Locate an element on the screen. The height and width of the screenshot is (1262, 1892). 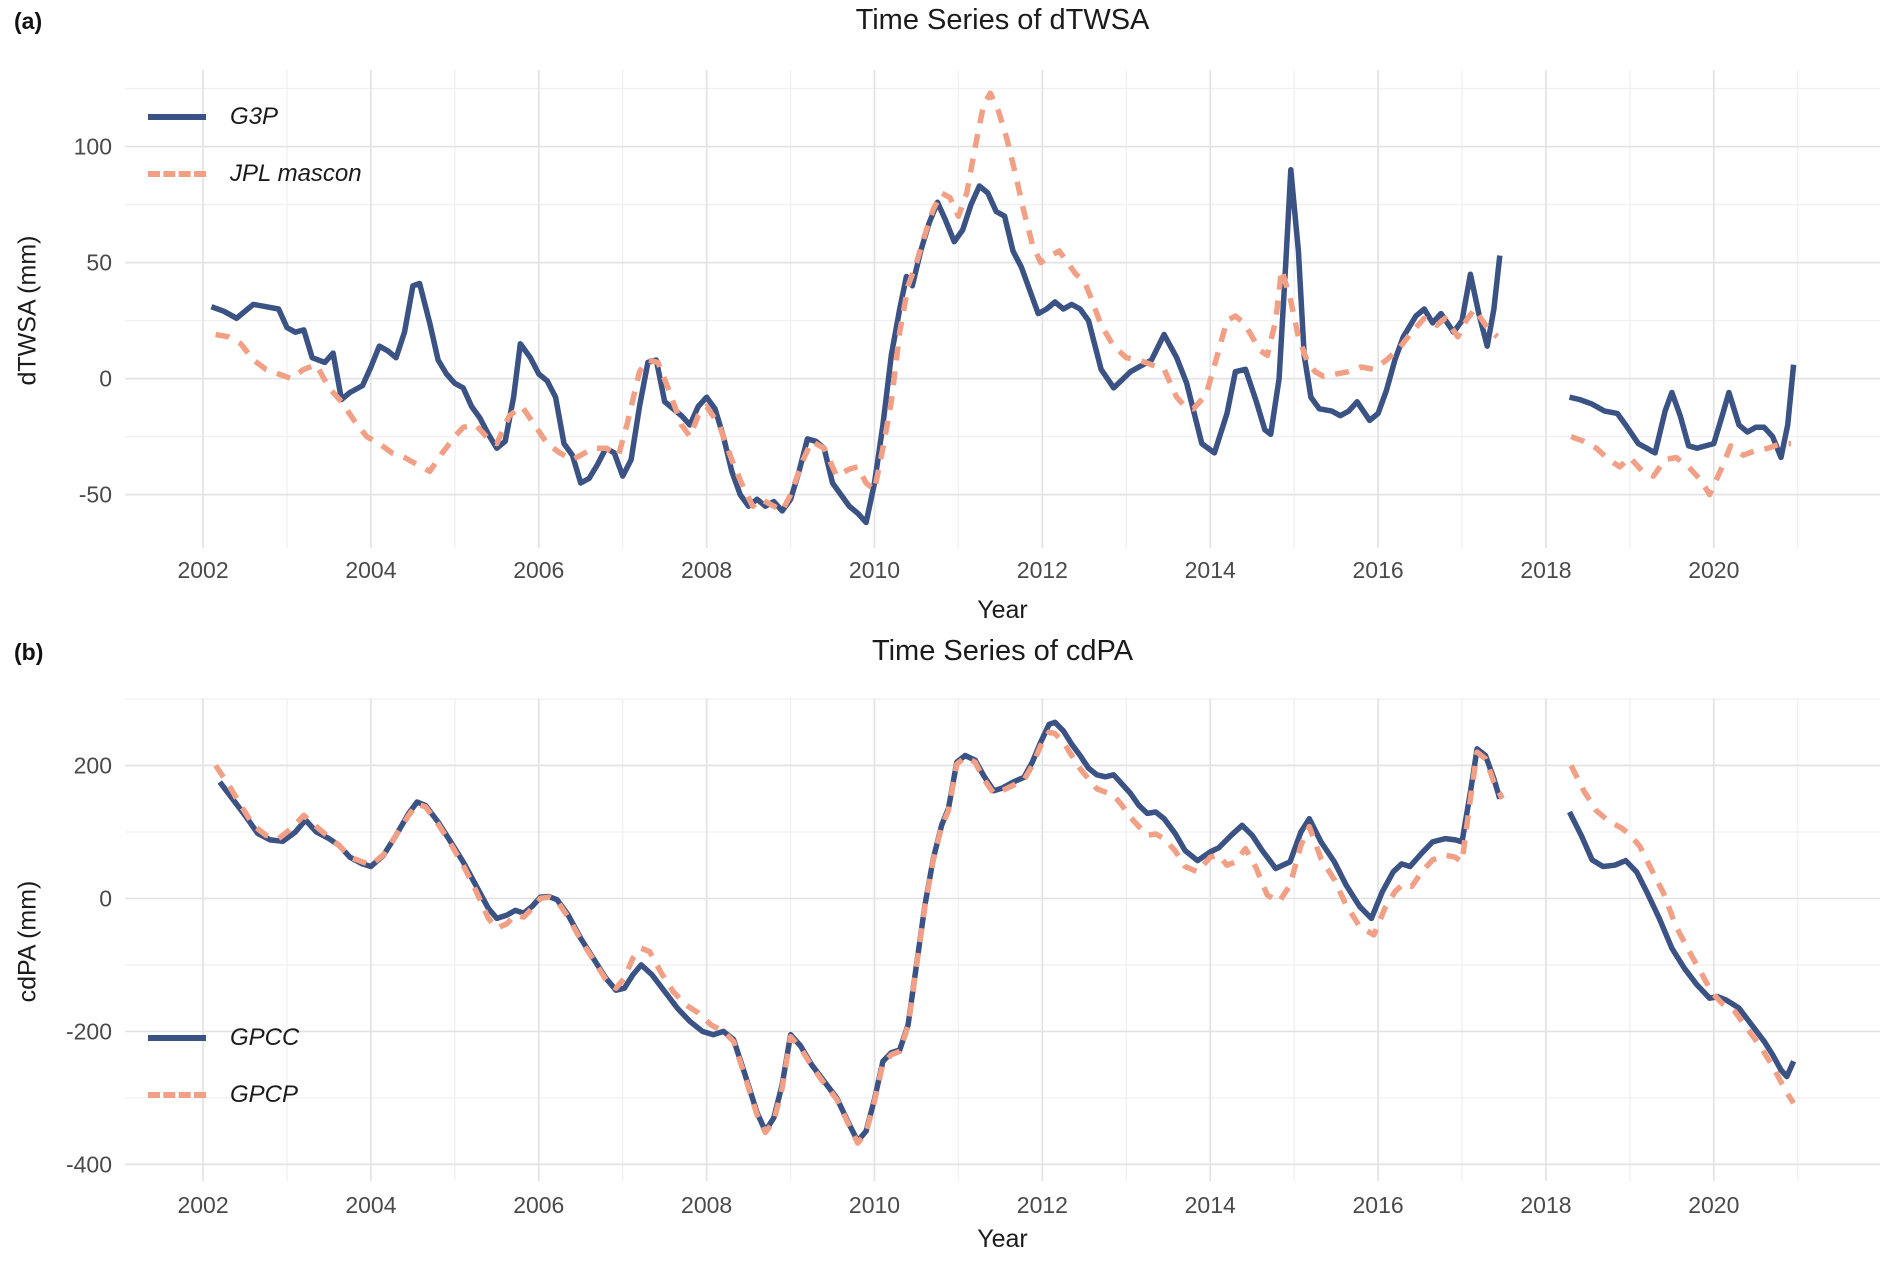
panel-b-x-axis-label: Year is located at coordinates (1002, 1239).